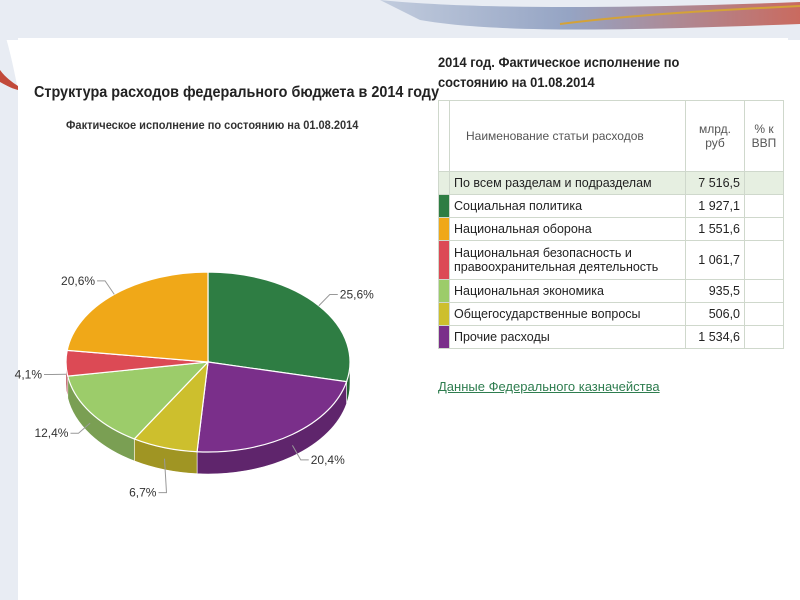 This screenshot has width=800, height=600. I want to click on row-value: 506,0, so click(715, 314).